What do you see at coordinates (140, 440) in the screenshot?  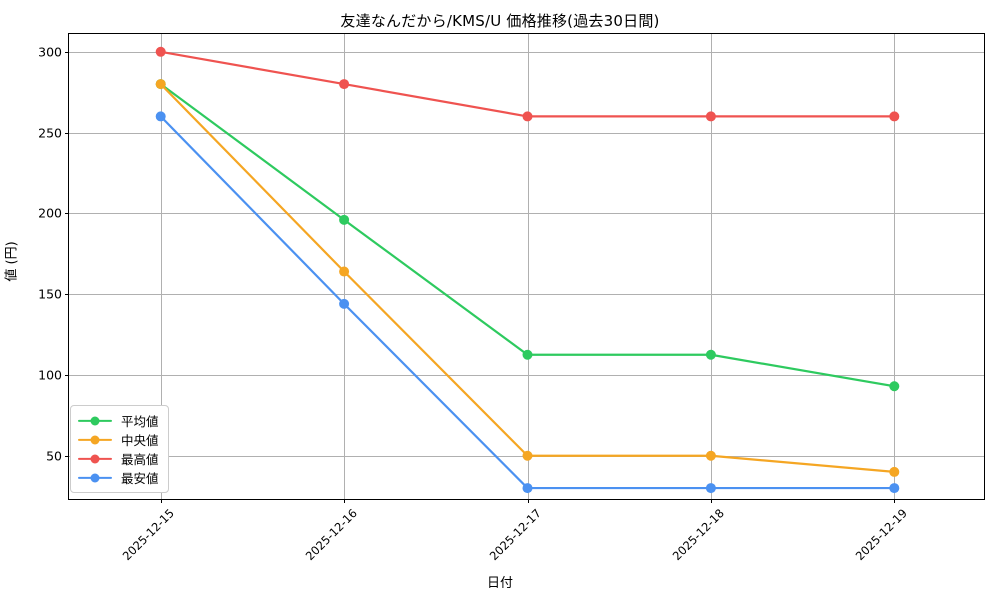 I see `legend-label: 中央値` at bounding box center [140, 440].